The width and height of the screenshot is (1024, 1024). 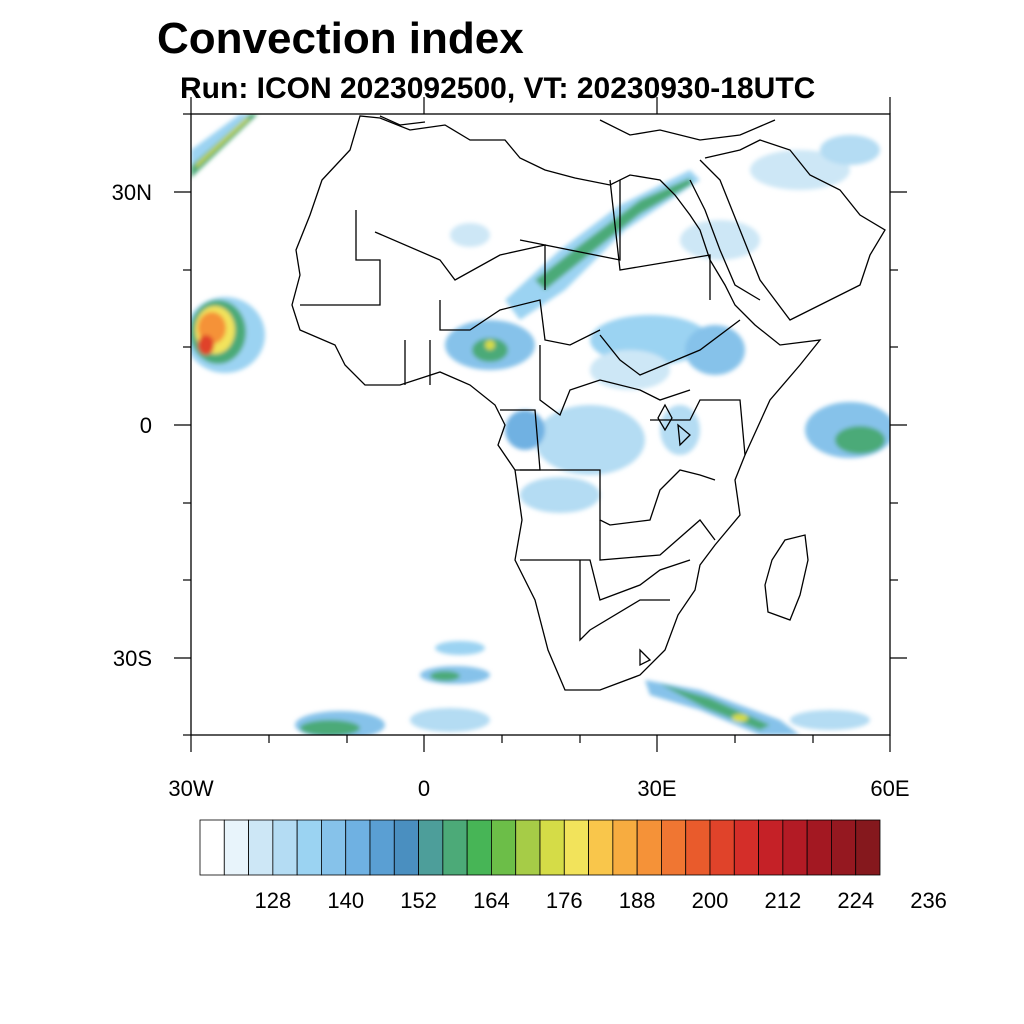 What do you see at coordinates (340, 38) in the screenshot?
I see `map-title: Convection index` at bounding box center [340, 38].